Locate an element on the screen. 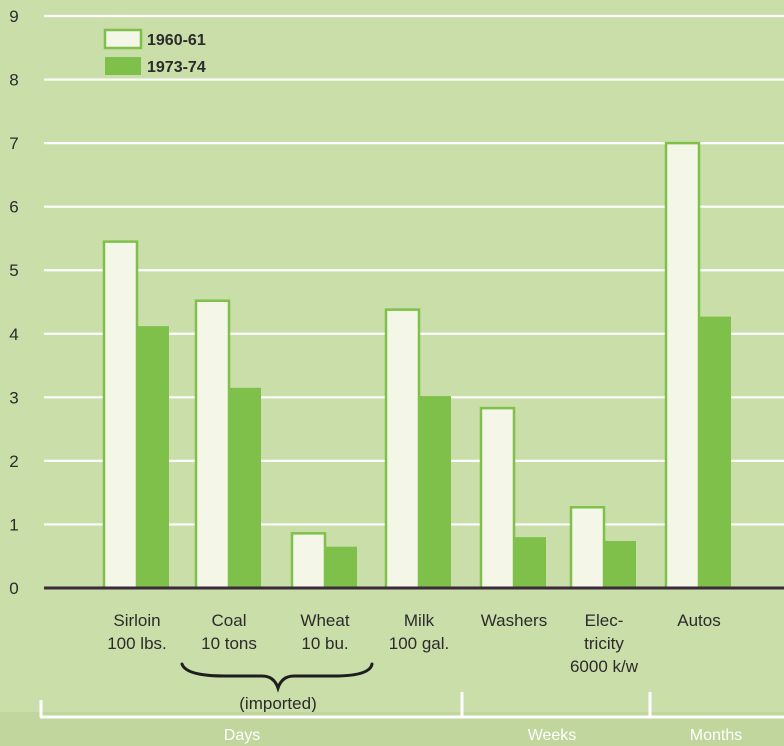 This screenshot has height=746, width=784. legend: 1960-61 1973-74 is located at coordinates (154, 52).